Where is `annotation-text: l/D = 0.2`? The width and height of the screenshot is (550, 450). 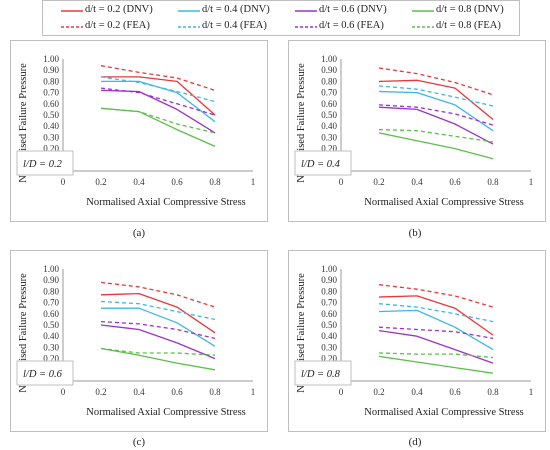 annotation-text: l/D = 0.2 is located at coordinates (43, 164).